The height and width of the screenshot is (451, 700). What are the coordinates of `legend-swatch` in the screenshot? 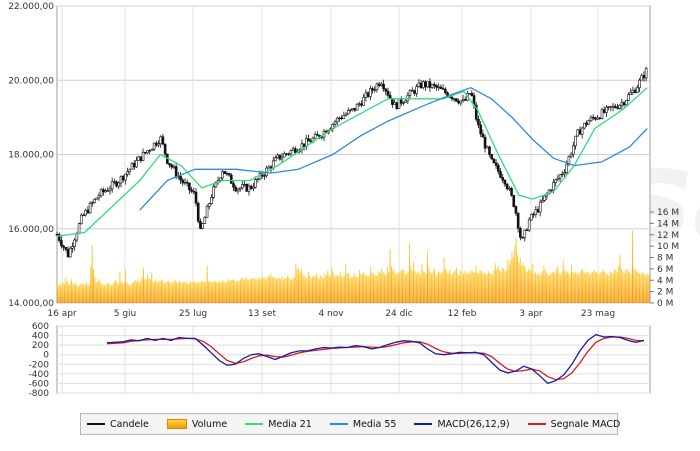 It's located at (338, 424).